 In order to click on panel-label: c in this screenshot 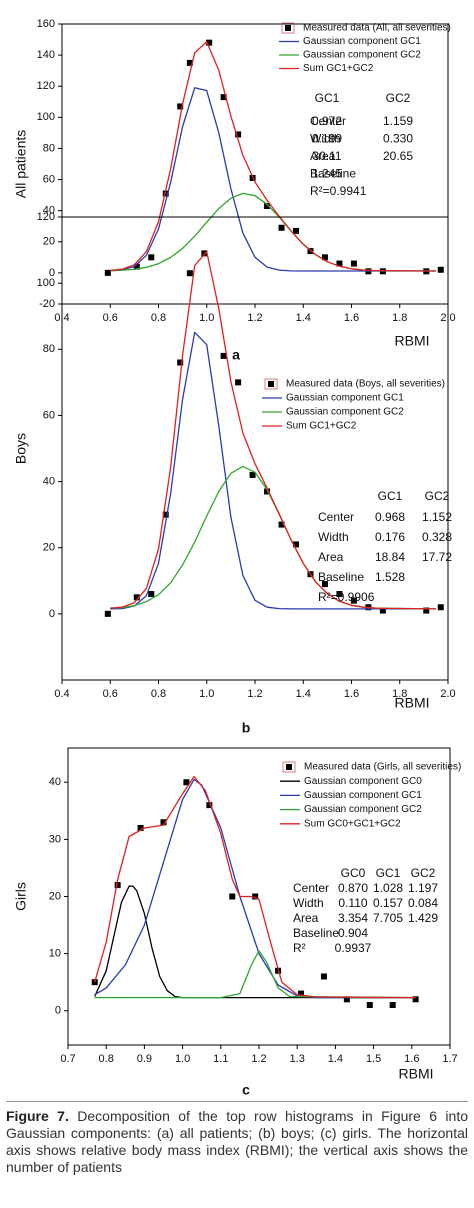, I will do `click(246, 1090)`.